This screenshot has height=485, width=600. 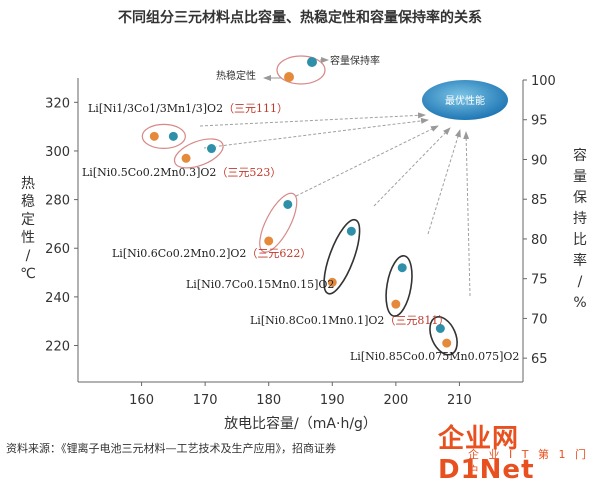 I want to click on group-label: Li[Ni0.7Co0.15Mn0.15]O2, so click(x=260, y=284).